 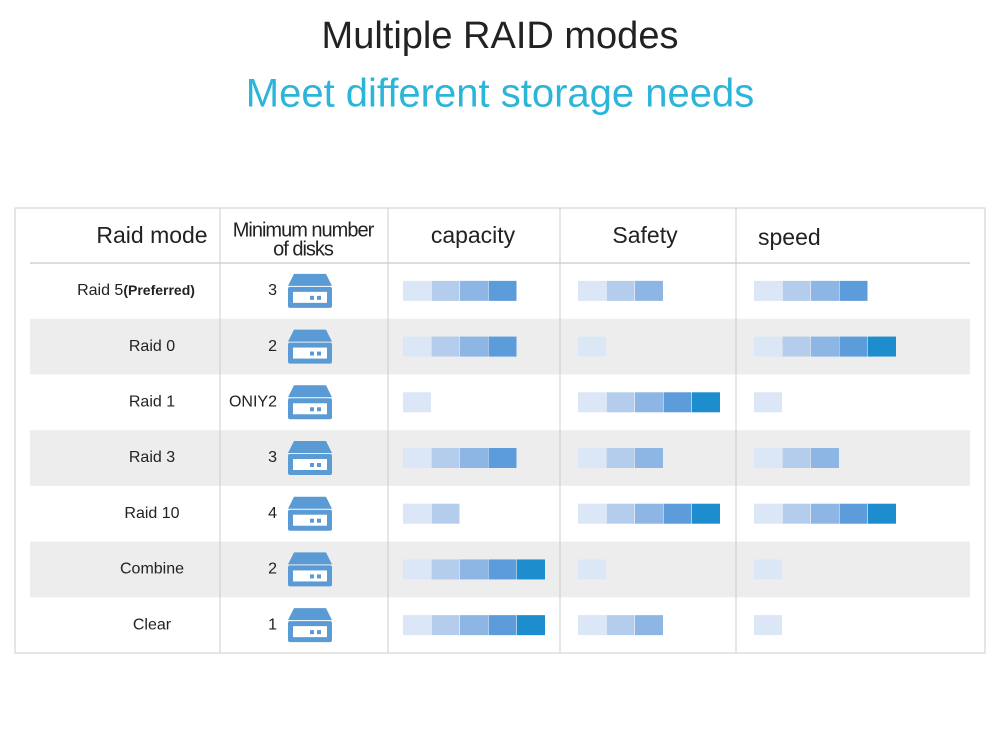 I want to click on mode-label: Raid 0, so click(x=152, y=346).